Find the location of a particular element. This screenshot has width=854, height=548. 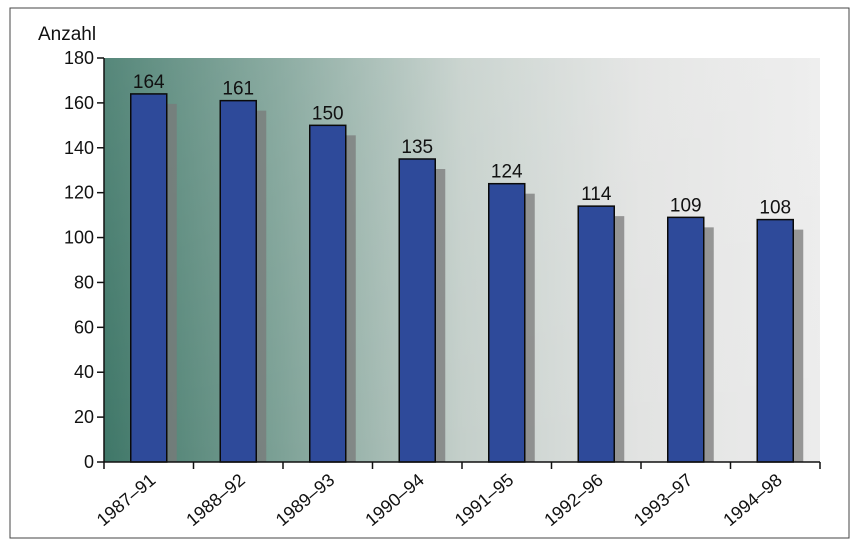

data-label: 164 is located at coordinates (149, 82).